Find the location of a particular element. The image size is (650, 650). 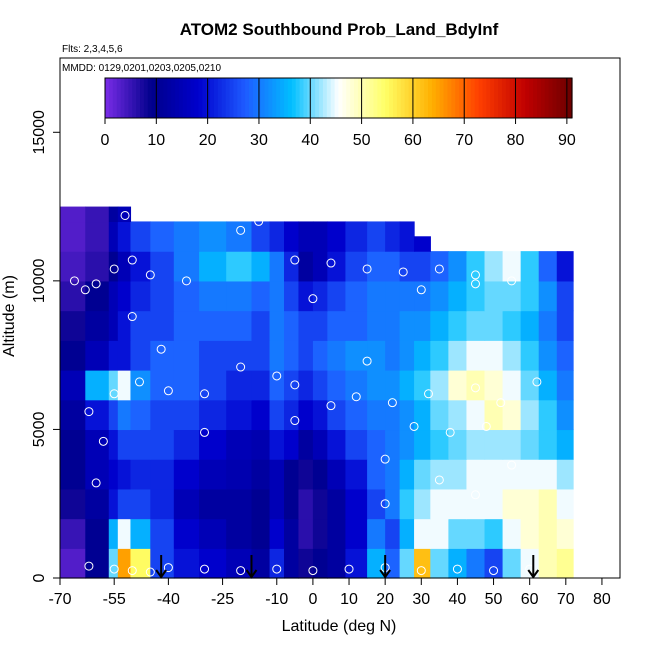

arrow-head is located at coordinates (385, 574).